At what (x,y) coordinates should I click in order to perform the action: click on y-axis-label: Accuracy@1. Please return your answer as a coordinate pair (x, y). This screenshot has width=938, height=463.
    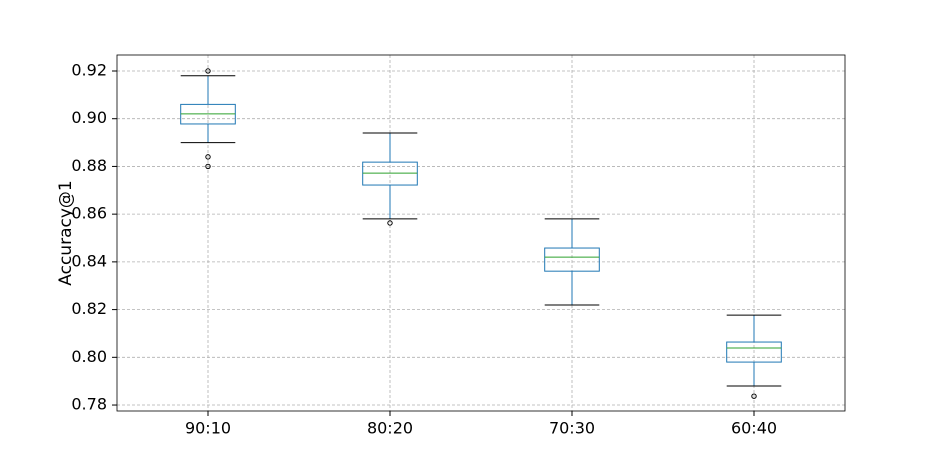
    Looking at the image, I should click on (66, 232).